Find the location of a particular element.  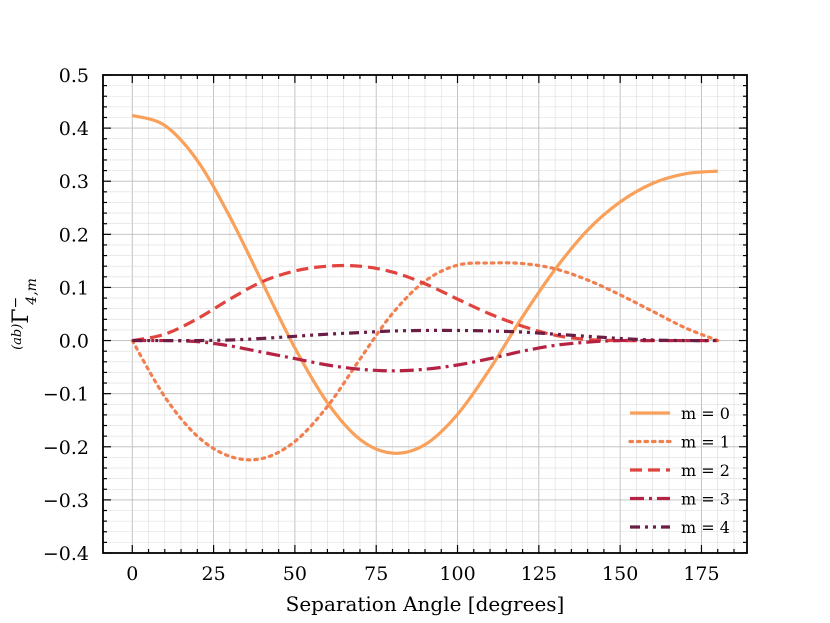

x-tick-labels: 0 25 50 75 100 125 150 175 is located at coordinates (422, 574).